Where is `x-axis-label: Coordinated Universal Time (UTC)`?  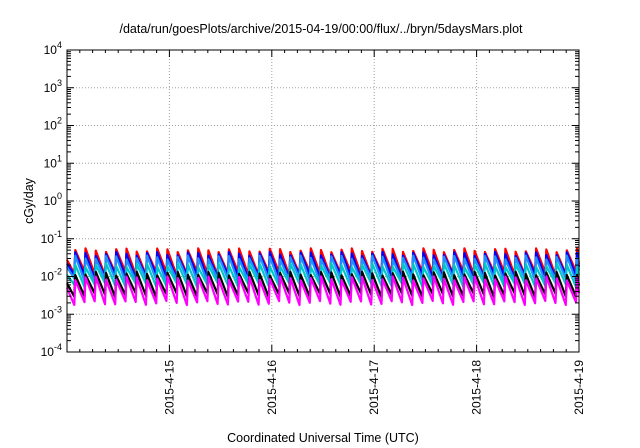
x-axis-label: Coordinated Universal Time (UTC) is located at coordinates (323, 438).